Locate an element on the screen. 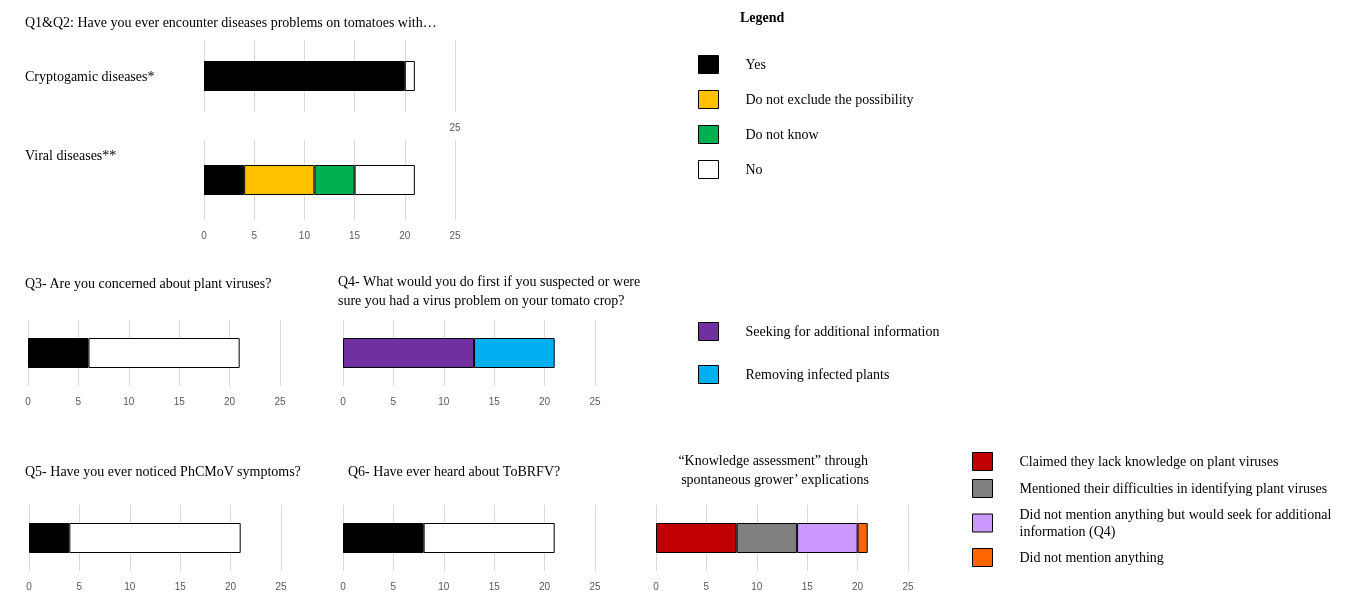 This screenshot has width=1353, height=599. chart-title: “Knowledge assessment” through spontaneous grower’ explications is located at coordinates (775, 470).